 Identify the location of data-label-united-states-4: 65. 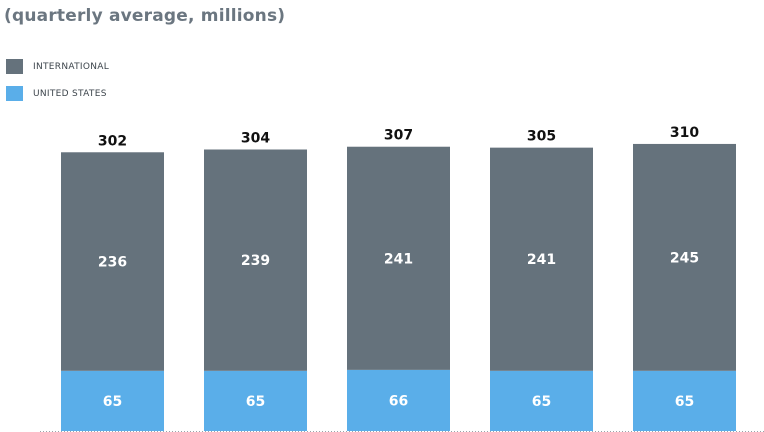
(541, 402).